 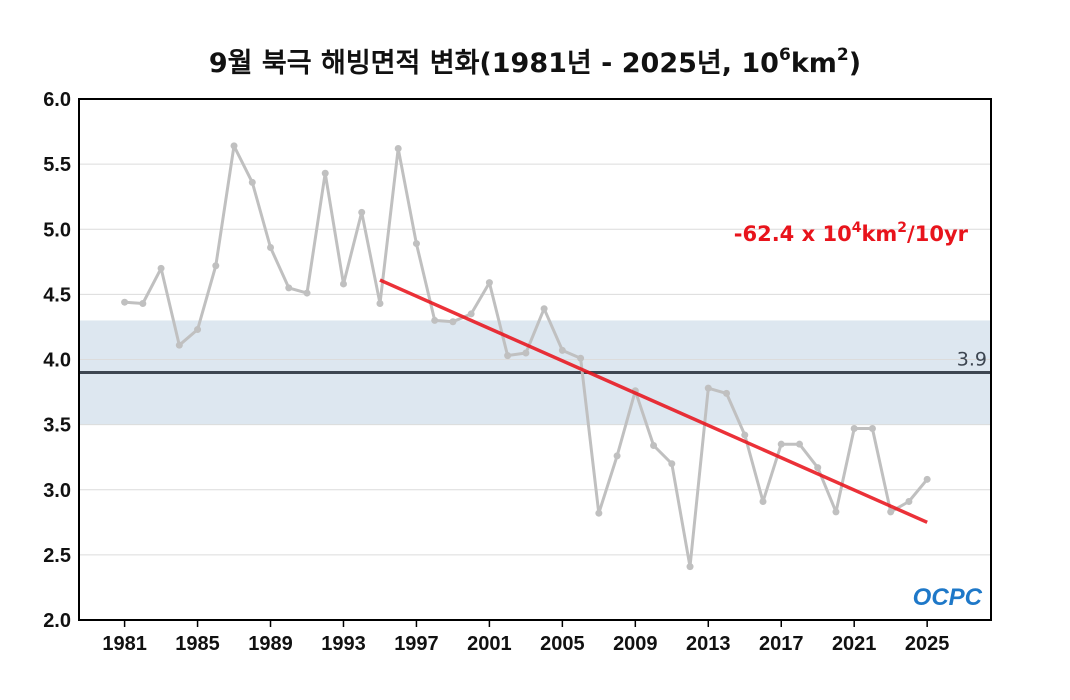 I want to click on y-tick-label: 2.5, so click(x=57, y=556).